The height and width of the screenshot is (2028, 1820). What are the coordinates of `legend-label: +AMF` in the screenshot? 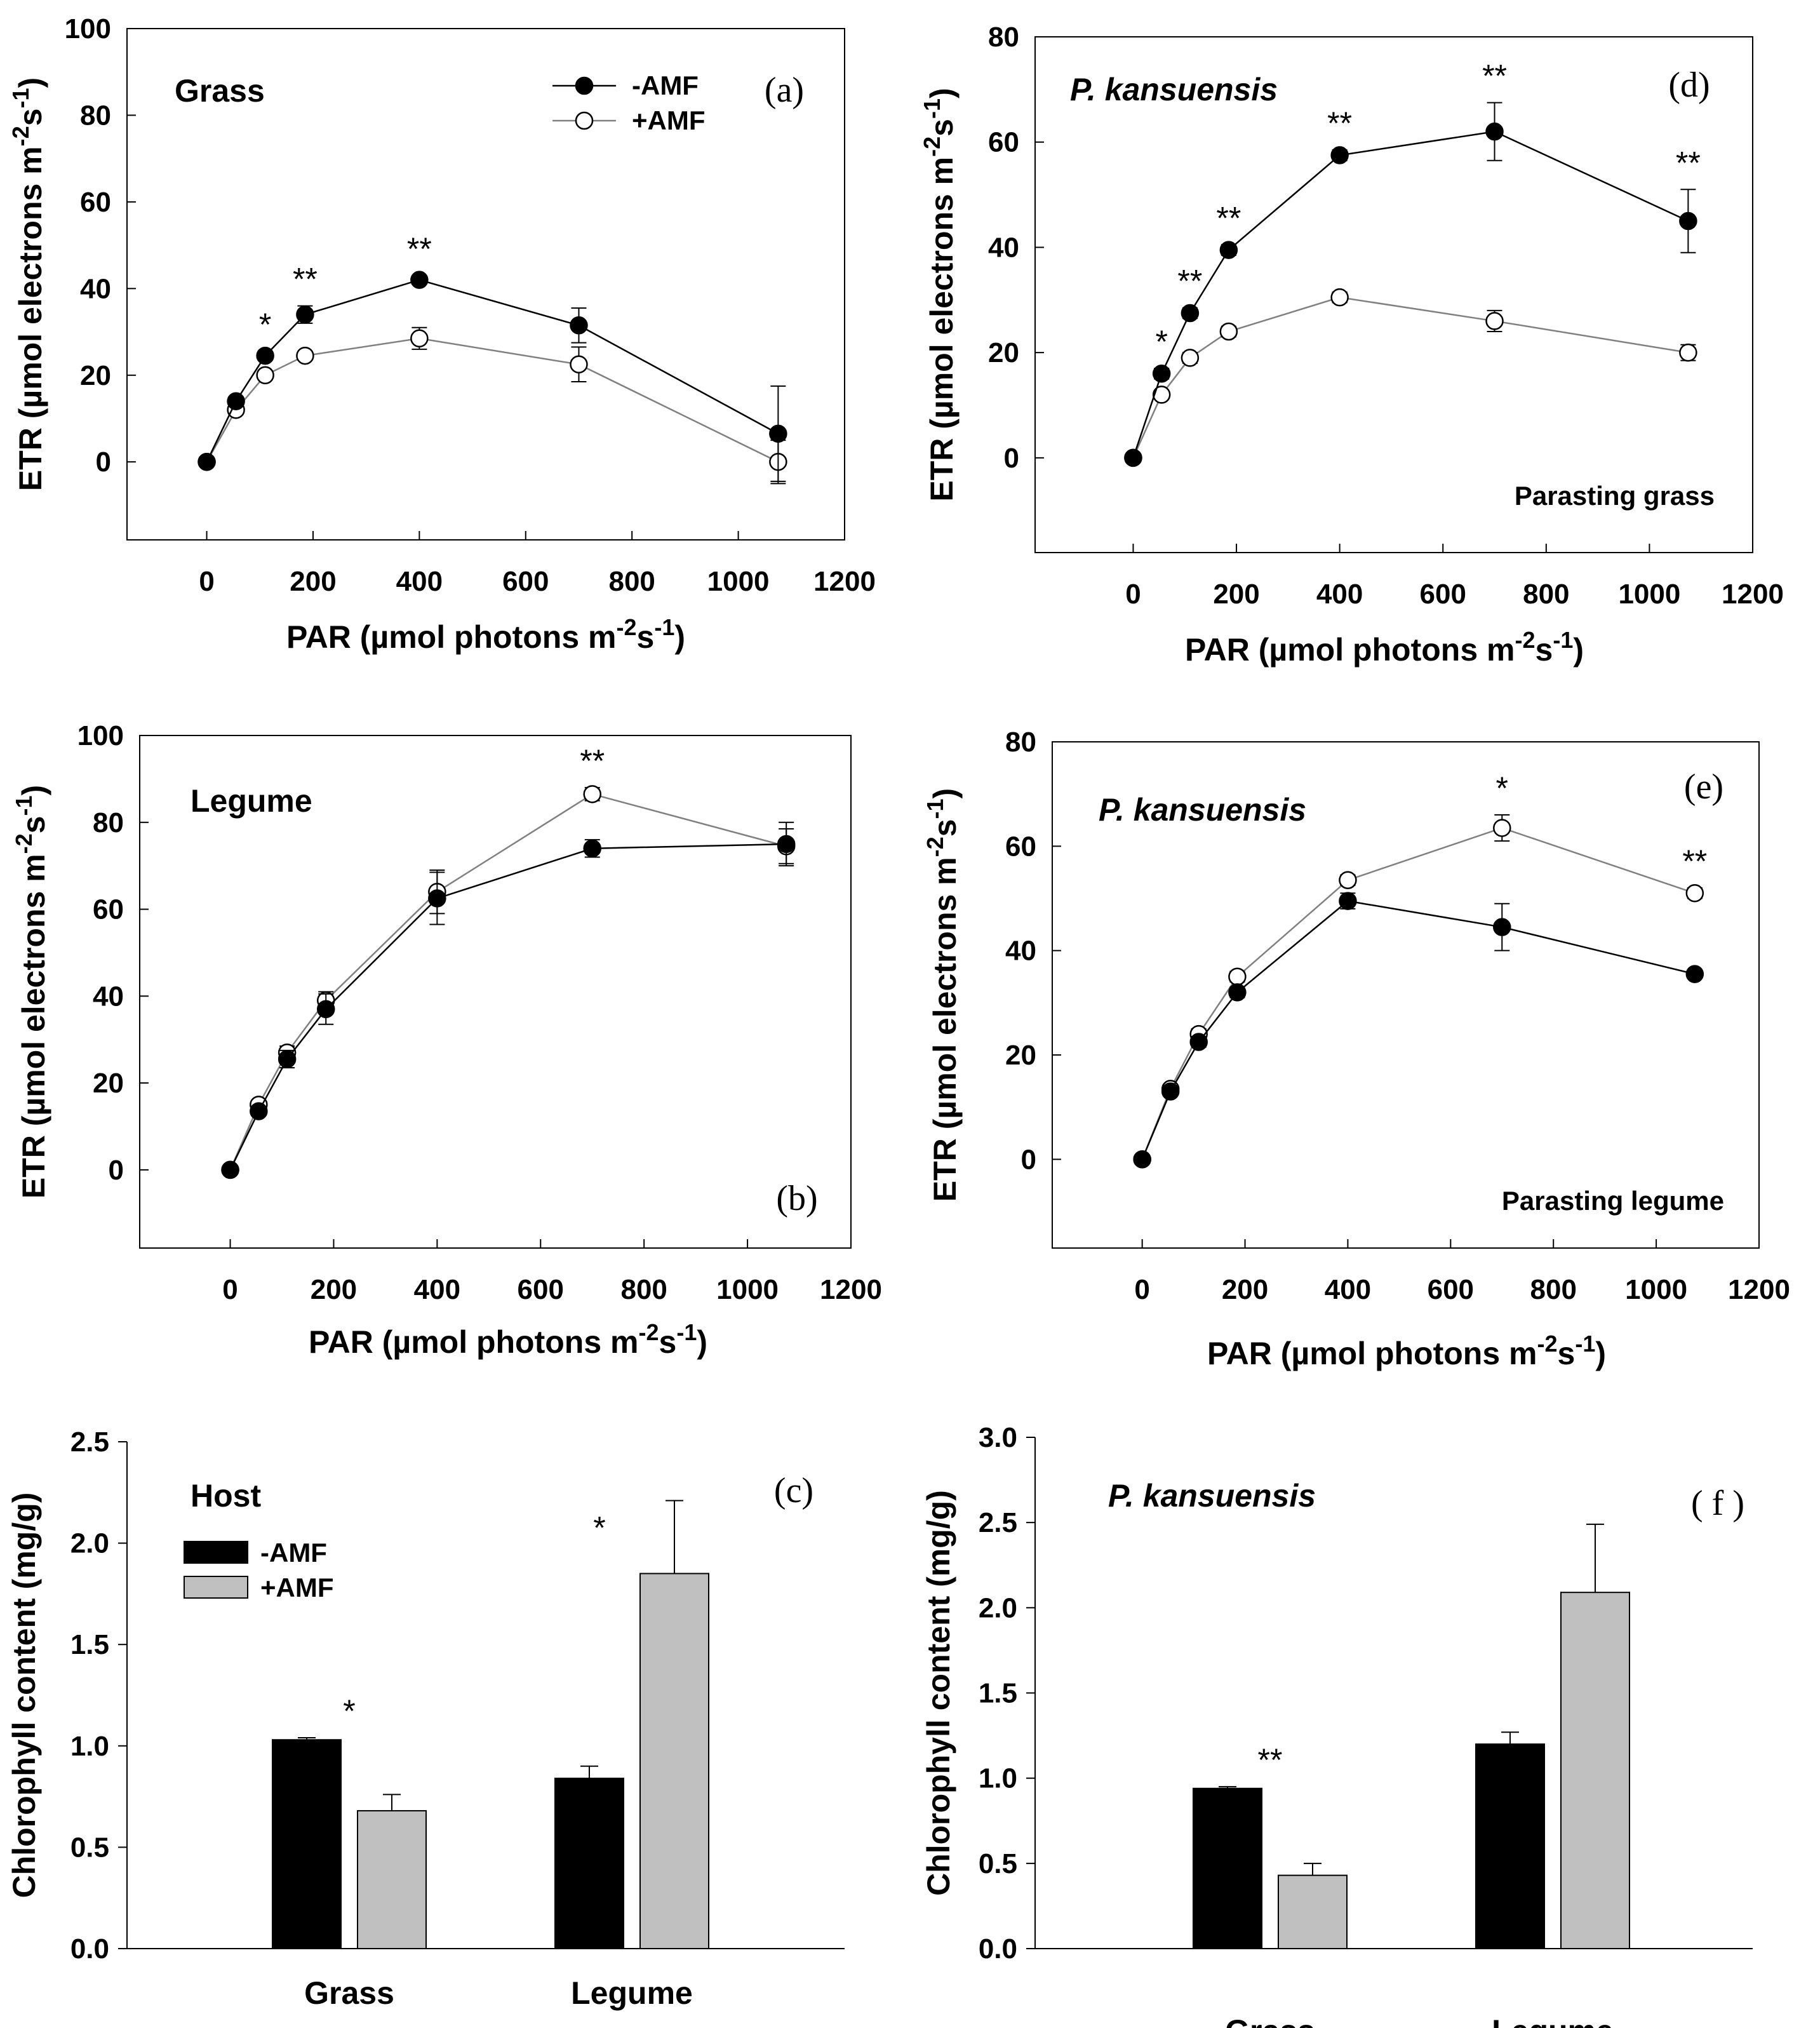 It's located at (669, 120).